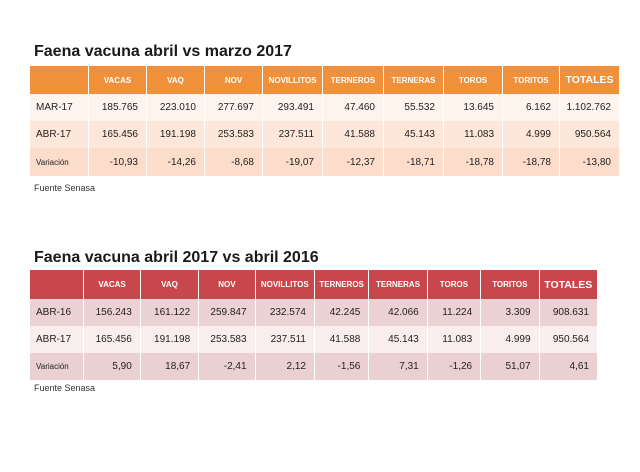 This screenshot has height=472, width=640. What do you see at coordinates (473, 80) in the screenshot?
I see `table1-header-toros: TOROS` at bounding box center [473, 80].